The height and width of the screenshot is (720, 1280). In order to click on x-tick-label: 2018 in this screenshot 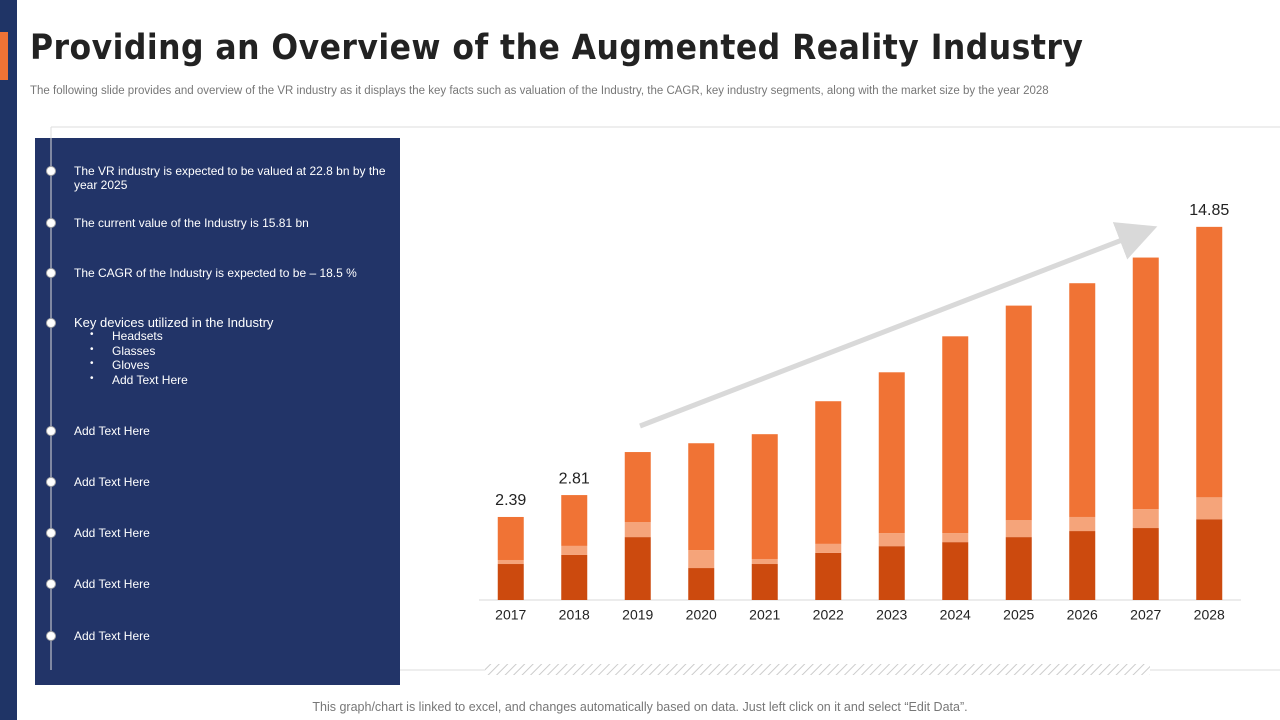, I will do `click(574, 615)`.